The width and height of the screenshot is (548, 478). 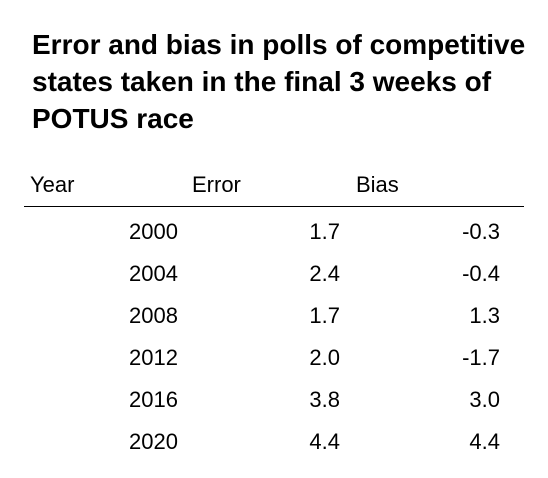 I want to click on column-header-error: Error, so click(x=216, y=184).